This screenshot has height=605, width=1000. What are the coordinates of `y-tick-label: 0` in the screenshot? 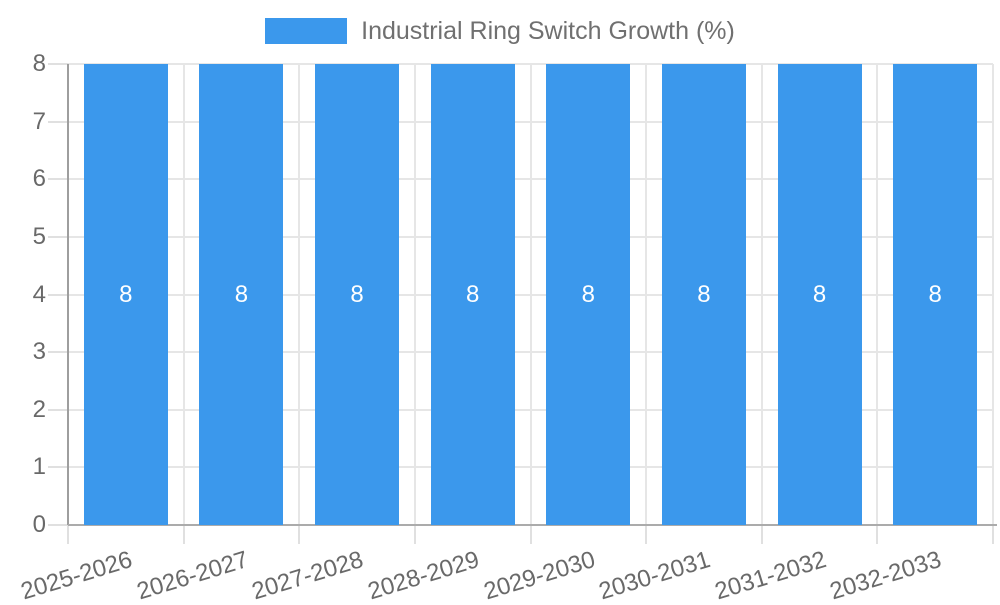 It's located at (39, 524).